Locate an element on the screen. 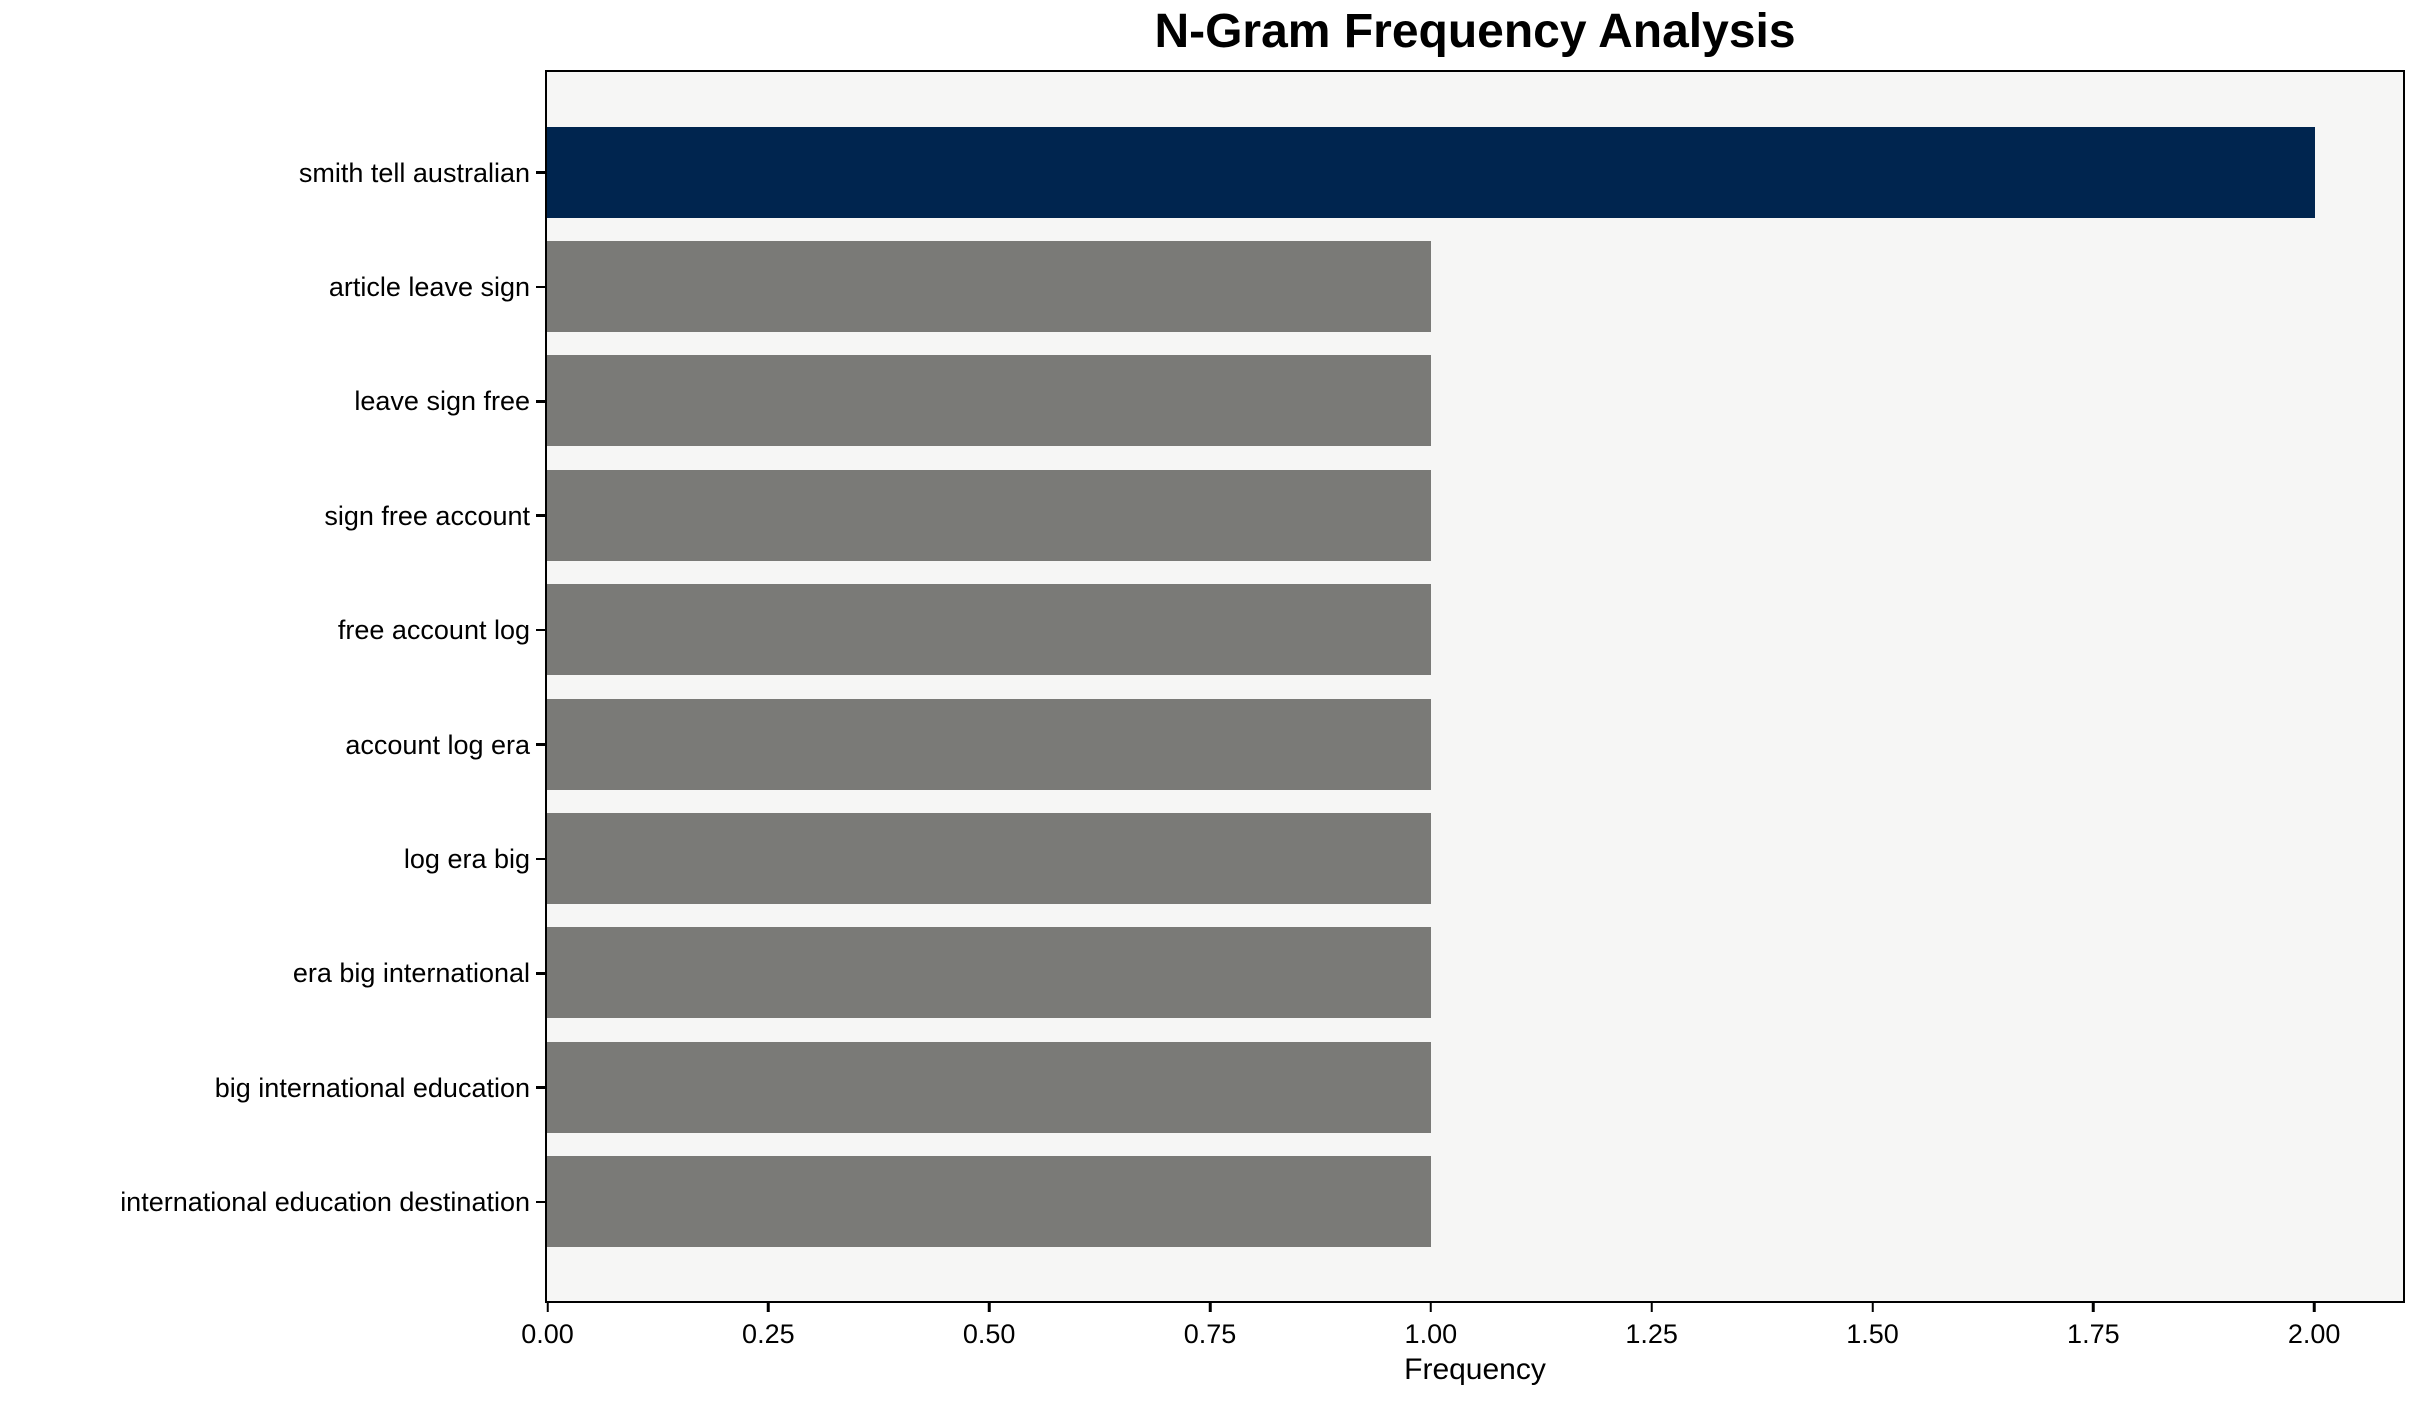  x-tick-label: 0.75 is located at coordinates (1210, 1334).